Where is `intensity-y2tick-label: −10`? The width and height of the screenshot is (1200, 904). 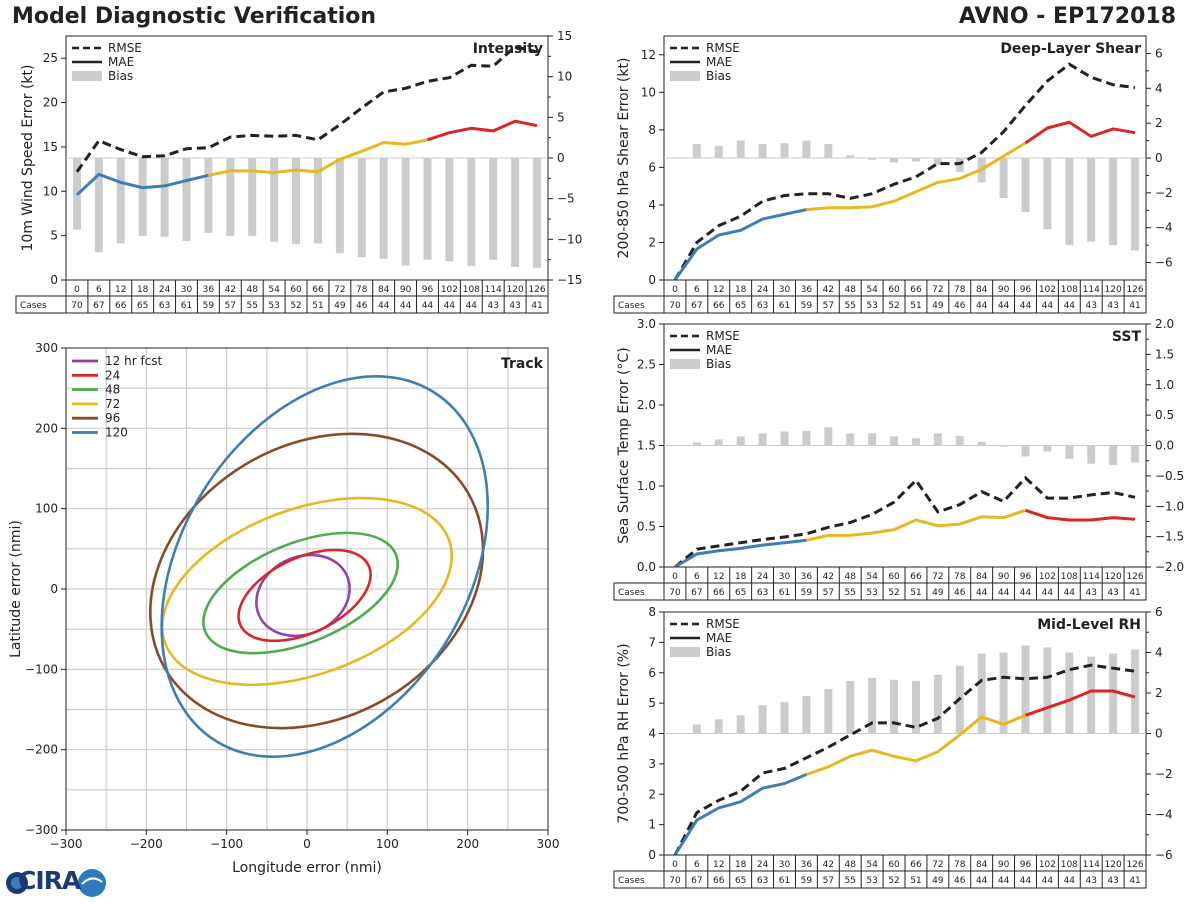
intensity-y2tick-label: −10 is located at coordinates (569, 239).